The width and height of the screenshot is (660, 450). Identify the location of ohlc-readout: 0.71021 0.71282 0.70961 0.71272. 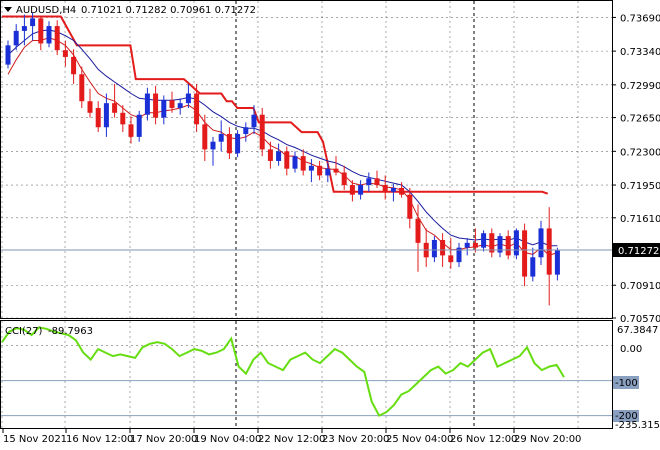
(168, 10).